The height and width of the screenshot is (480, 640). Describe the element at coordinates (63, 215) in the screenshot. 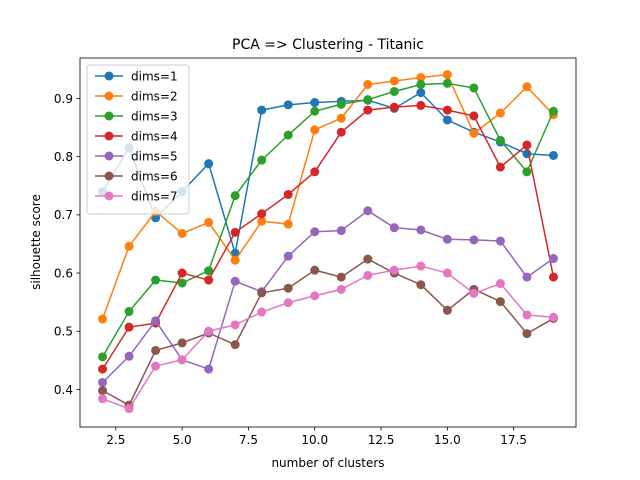

I see `y-tick-label: 0.7` at that location.